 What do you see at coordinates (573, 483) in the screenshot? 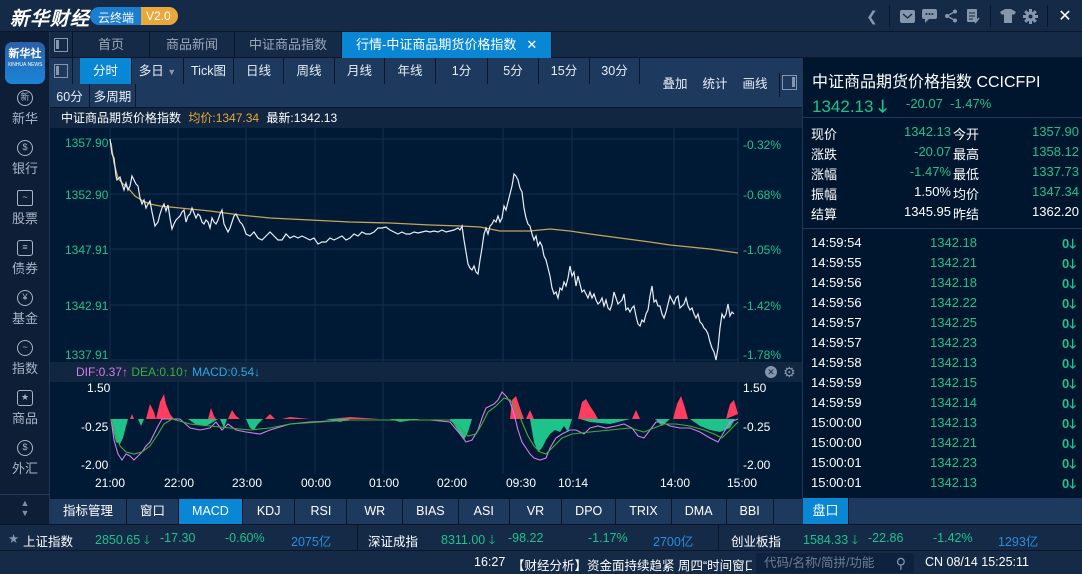
I see `x-axis-label: 10:14` at bounding box center [573, 483].